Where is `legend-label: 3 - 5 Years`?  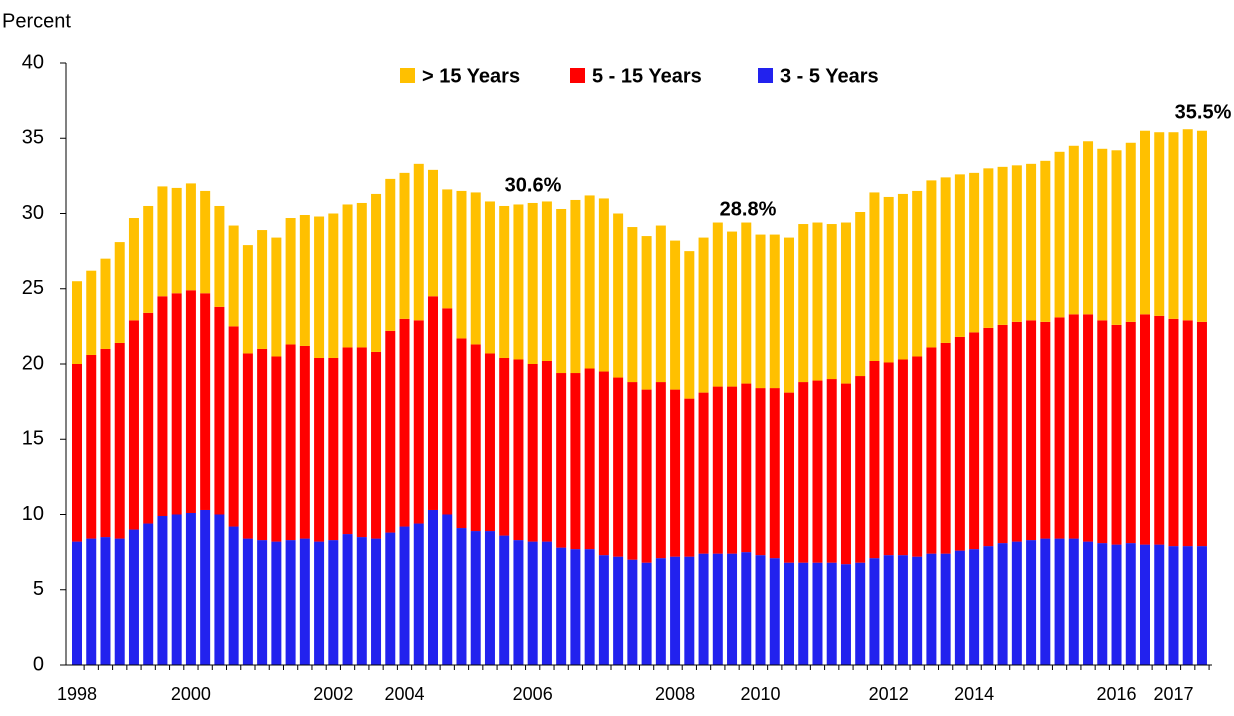 legend-label: 3 - 5 Years is located at coordinates (829, 76).